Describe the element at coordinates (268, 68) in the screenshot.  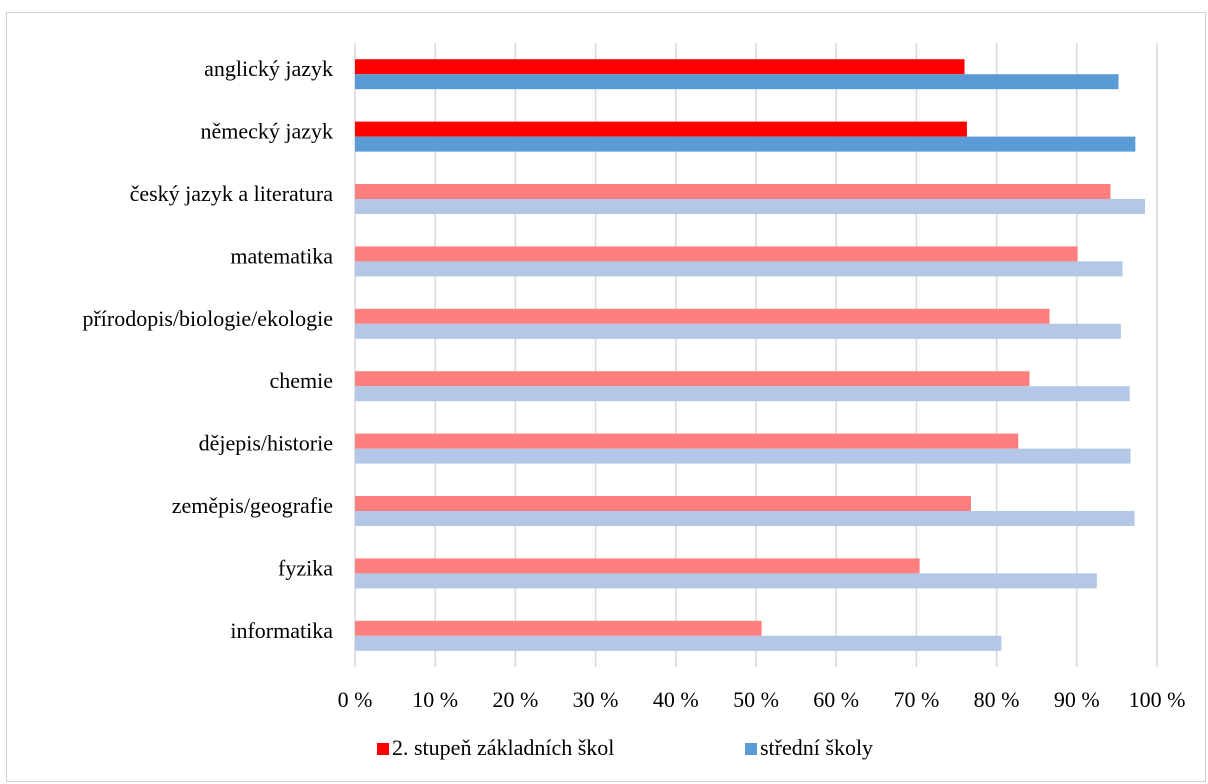
I see `category-label: anglický jazyk` at that location.